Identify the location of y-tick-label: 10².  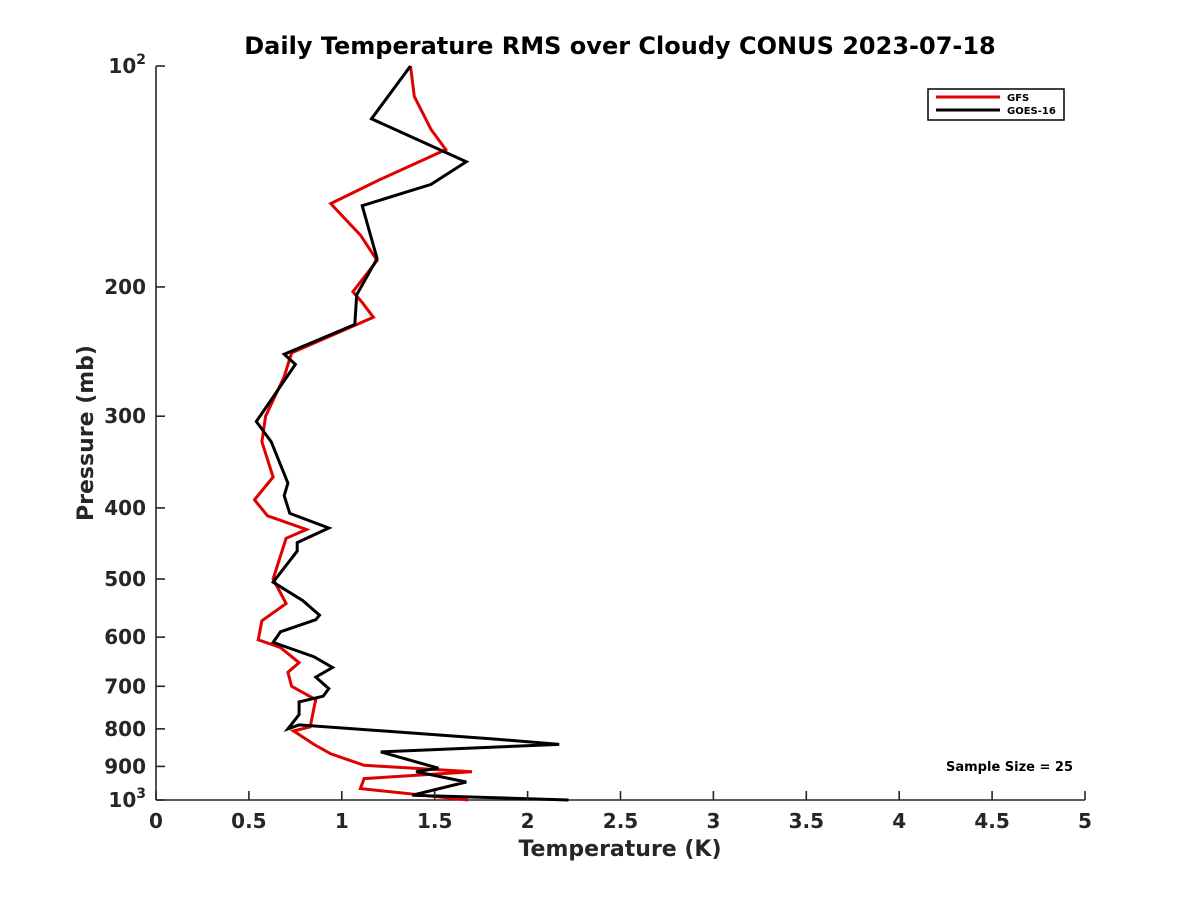
(127, 65).